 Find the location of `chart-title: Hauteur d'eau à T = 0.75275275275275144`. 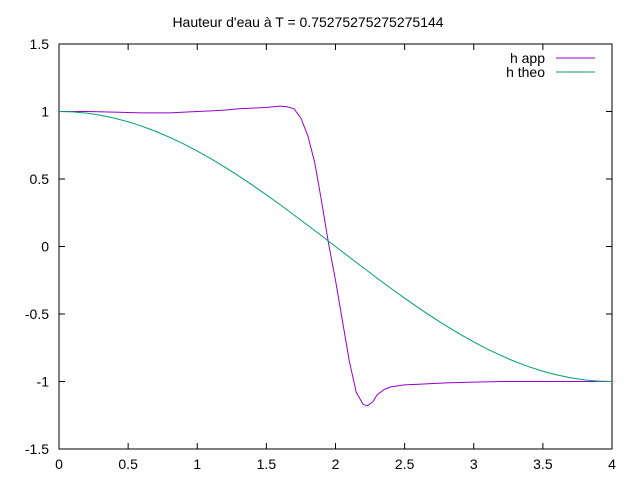

chart-title: Hauteur d'eau à T = 0.75275275275275144 is located at coordinates (307, 22).